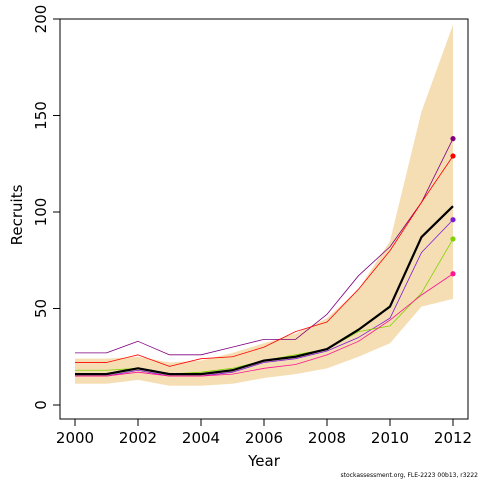 Image resolution: width=480 pixels, height=480 pixels. I want to click on y-tick-label: 50, so click(41, 308).